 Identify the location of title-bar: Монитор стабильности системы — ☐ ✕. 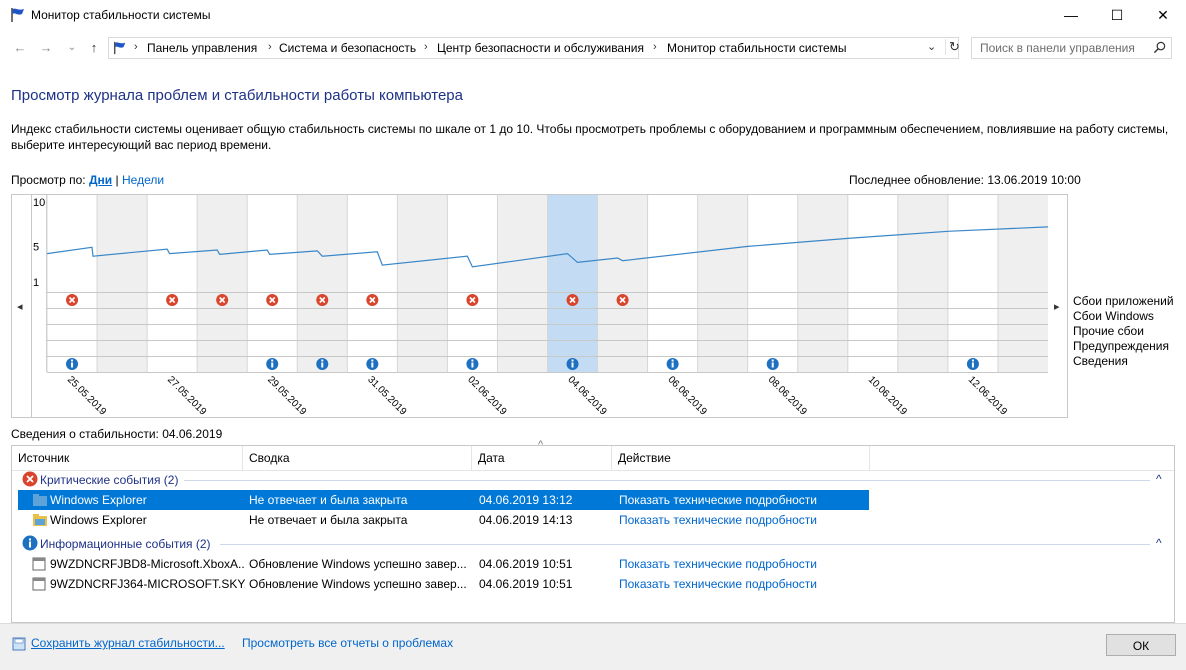
(593, 16).